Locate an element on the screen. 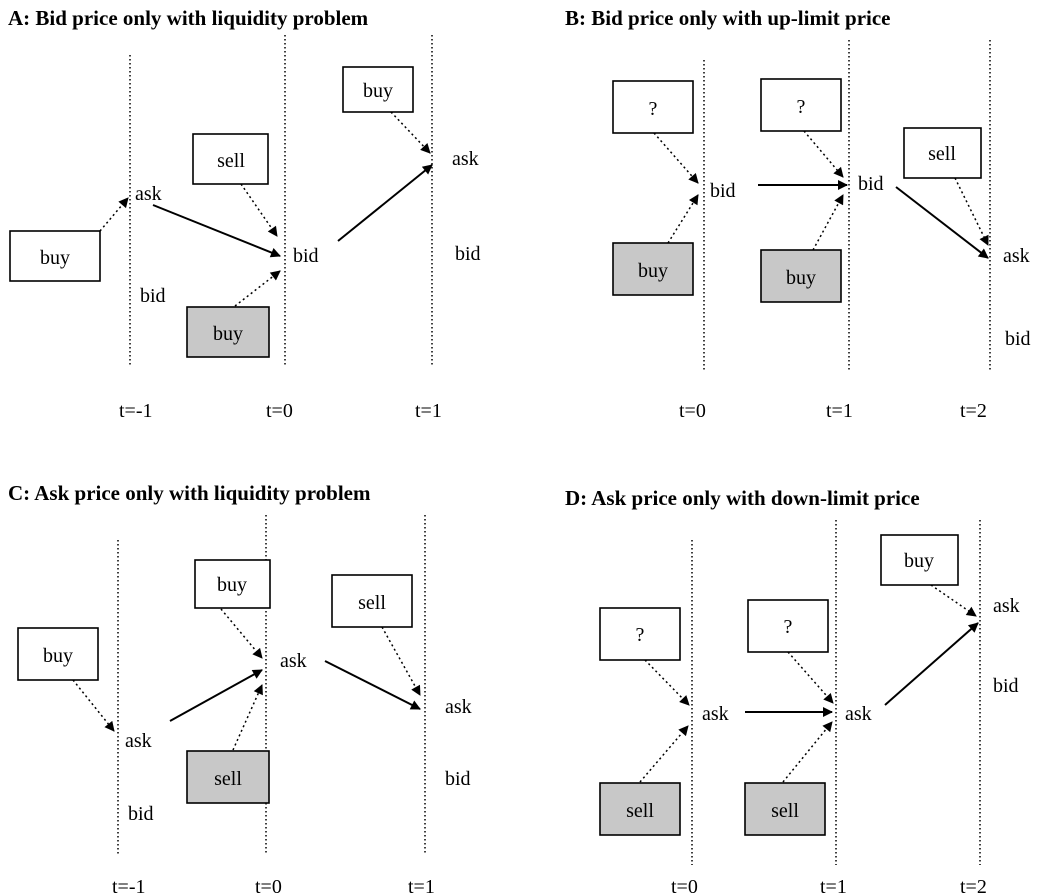  panel-a-time-label-1: t=-1 is located at coordinates (136, 411).